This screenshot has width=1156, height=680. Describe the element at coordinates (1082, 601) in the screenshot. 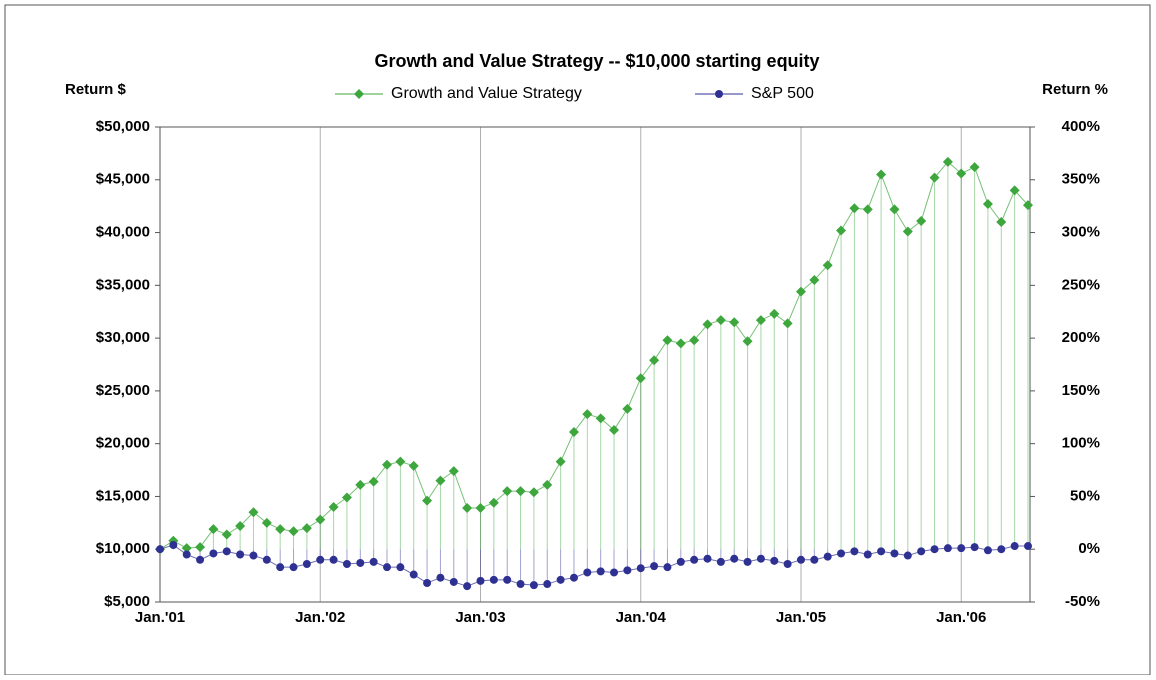

I see `y2-tick-label: -50%` at that location.